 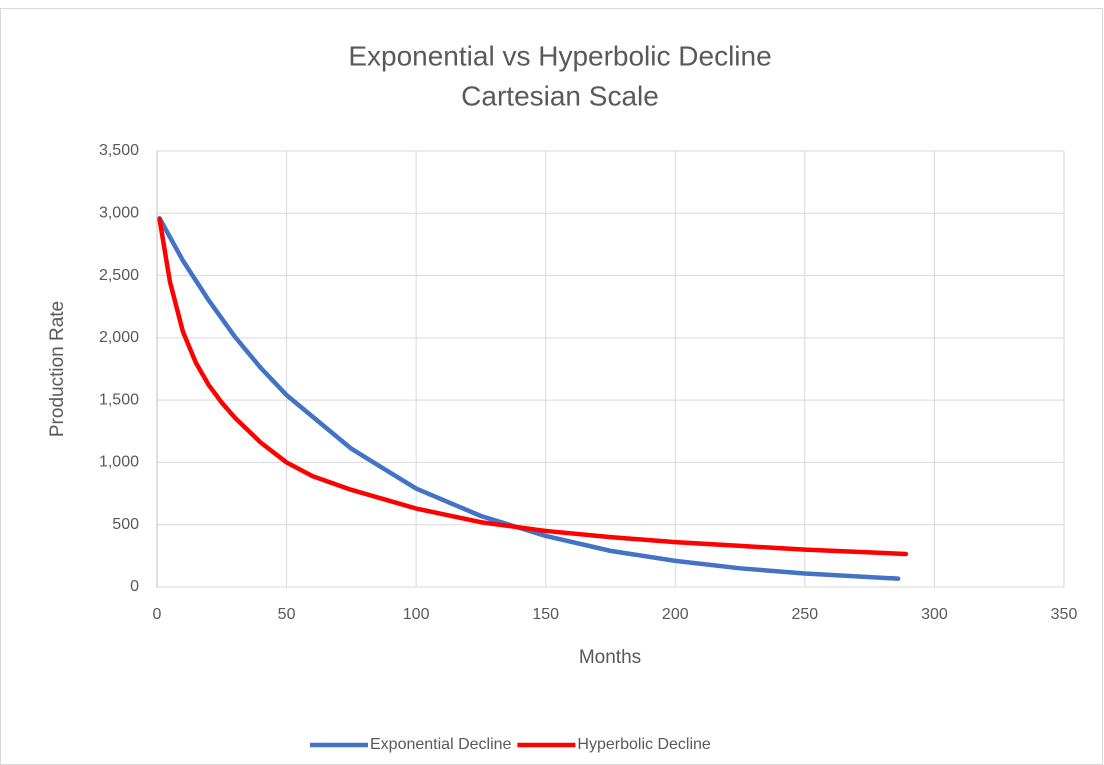 What do you see at coordinates (545, 614) in the screenshot?
I see `x-tick-label: 150` at bounding box center [545, 614].